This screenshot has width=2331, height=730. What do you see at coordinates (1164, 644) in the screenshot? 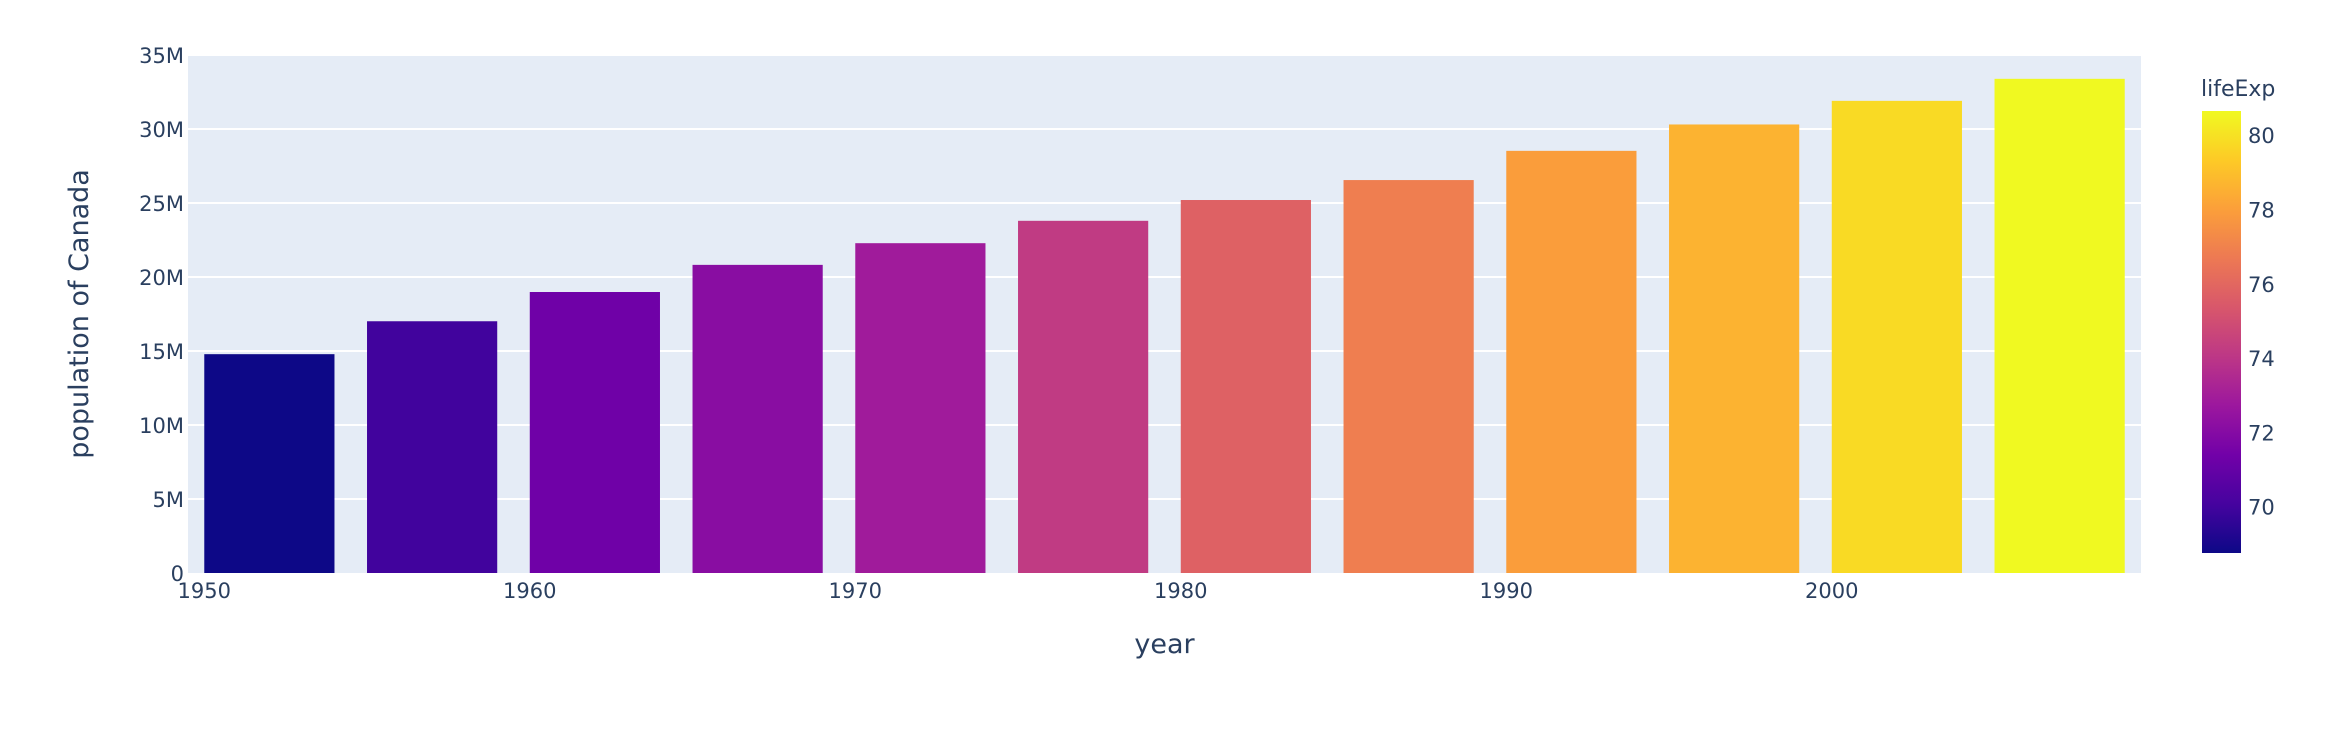
I see `x-axis-title: year` at bounding box center [1164, 644].